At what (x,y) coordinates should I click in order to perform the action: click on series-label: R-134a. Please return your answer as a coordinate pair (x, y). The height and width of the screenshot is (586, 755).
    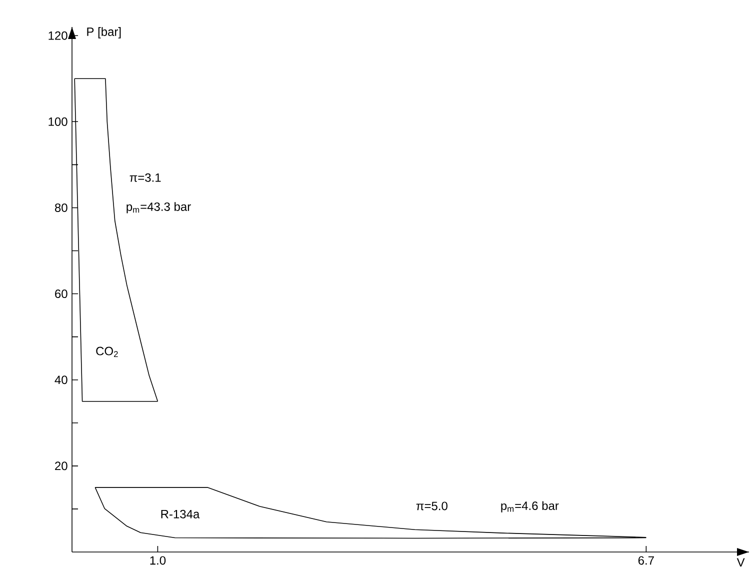
    Looking at the image, I should click on (180, 514).